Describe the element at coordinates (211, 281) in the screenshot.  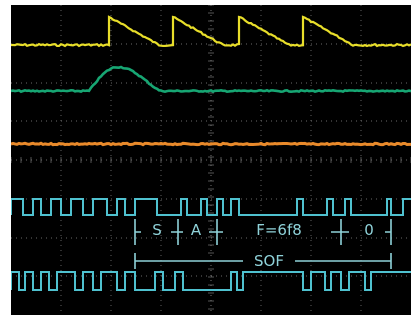
I see `trace-ch5-digital` at that location.